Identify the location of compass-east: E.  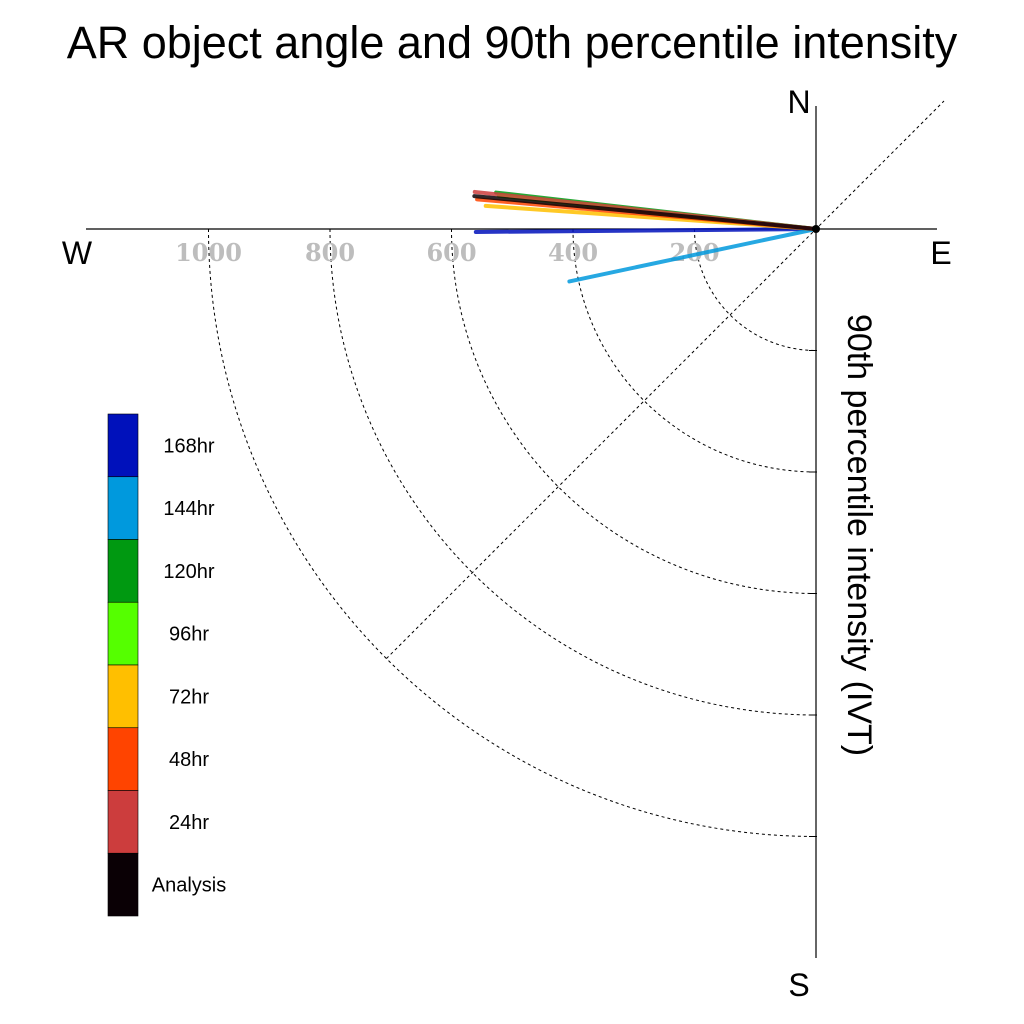
(940, 253).